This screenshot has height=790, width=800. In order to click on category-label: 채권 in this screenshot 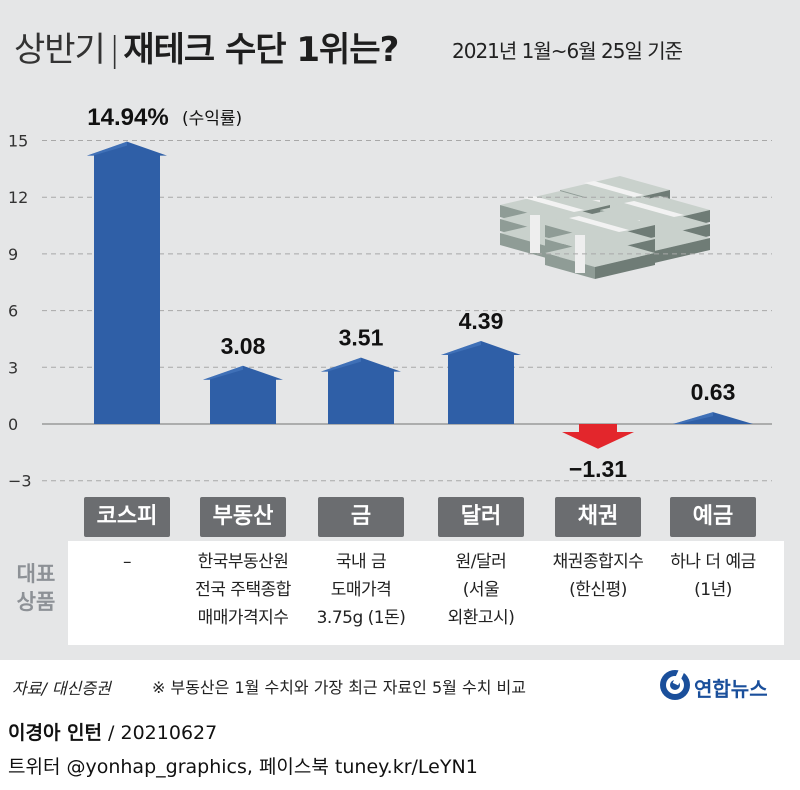, I will do `click(598, 517)`.